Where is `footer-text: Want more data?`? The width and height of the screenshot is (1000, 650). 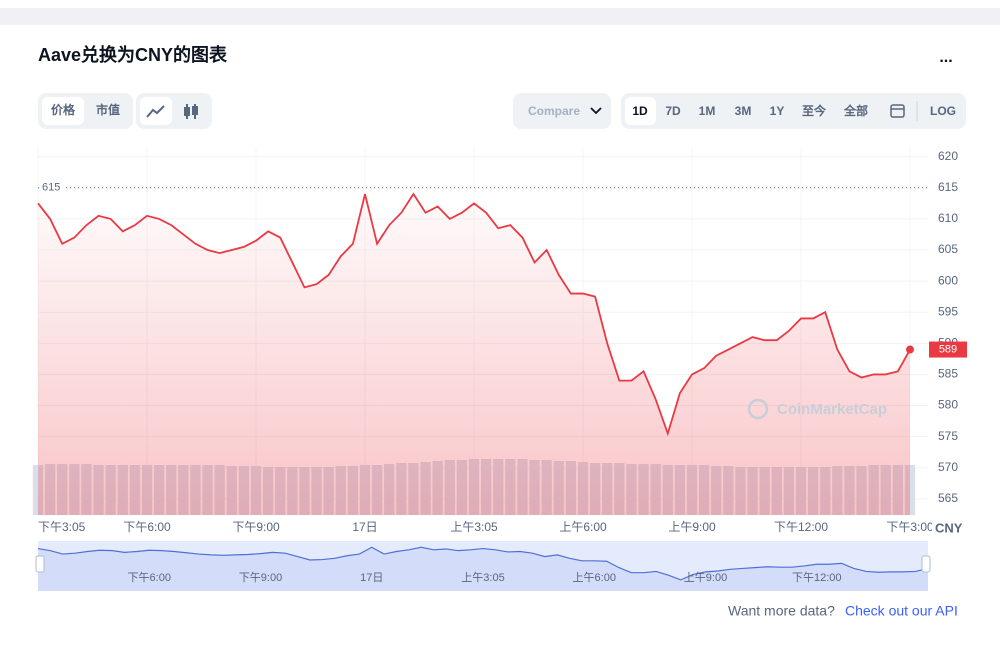 footer-text: Want more data? is located at coordinates (781, 611).